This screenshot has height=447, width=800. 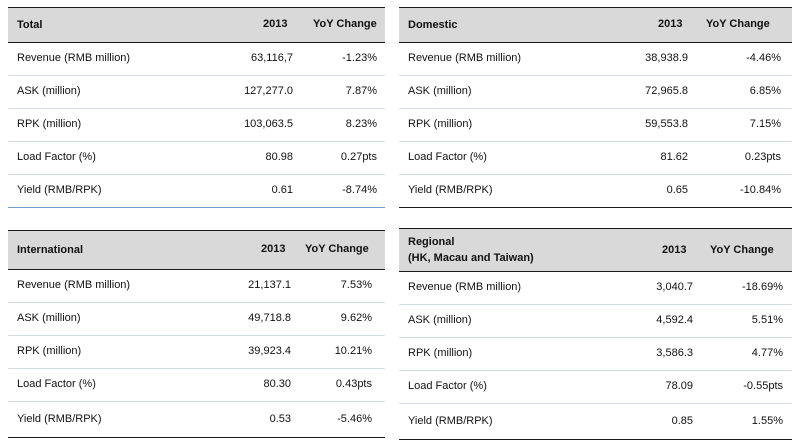 What do you see at coordinates (471, 258) in the screenshot?
I see `regional-subtitle: (HK, Macau and Taiwan)` at bounding box center [471, 258].